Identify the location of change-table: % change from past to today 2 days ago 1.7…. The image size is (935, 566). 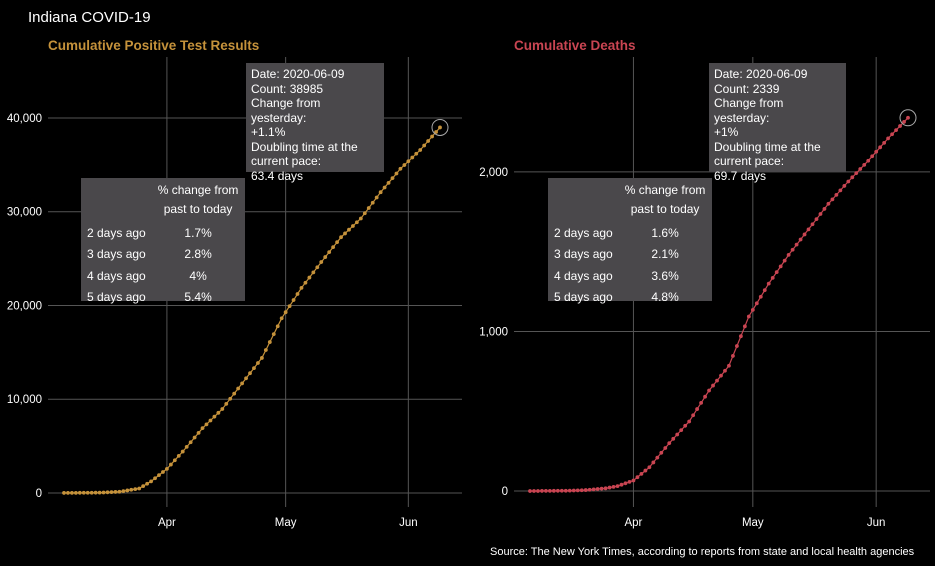
(162, 243).